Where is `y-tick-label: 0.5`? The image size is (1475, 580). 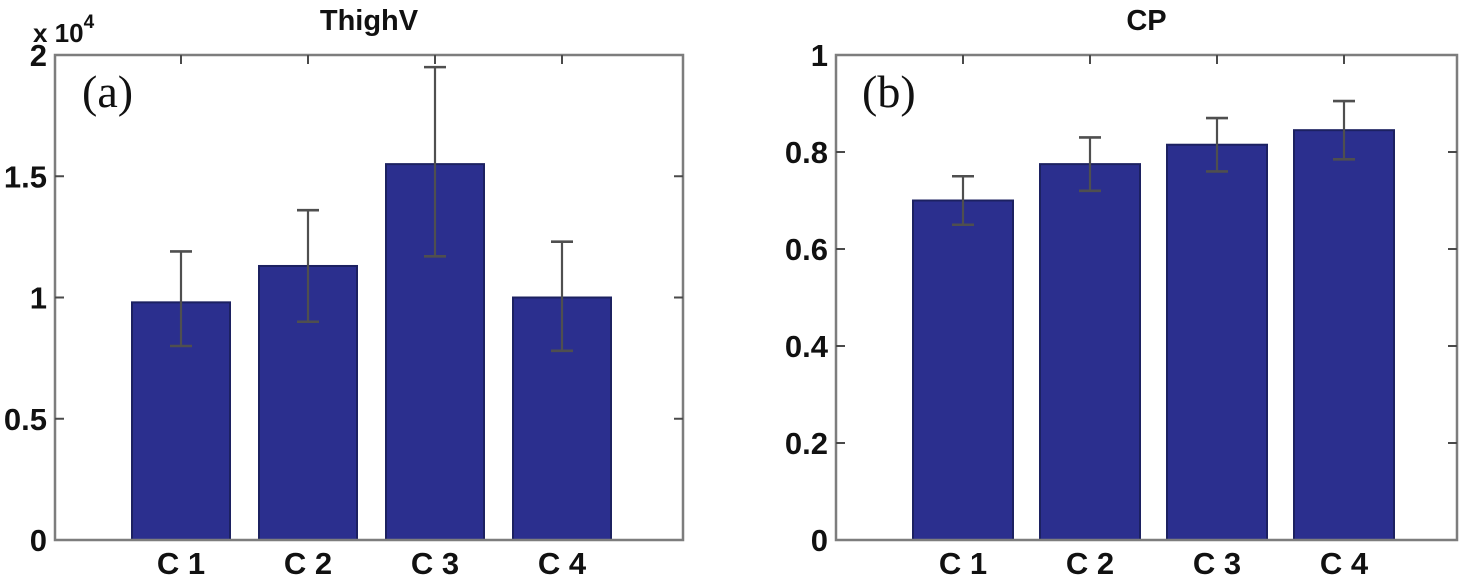
y-tick-label: 0.5 is located at coordinates (25, 419).